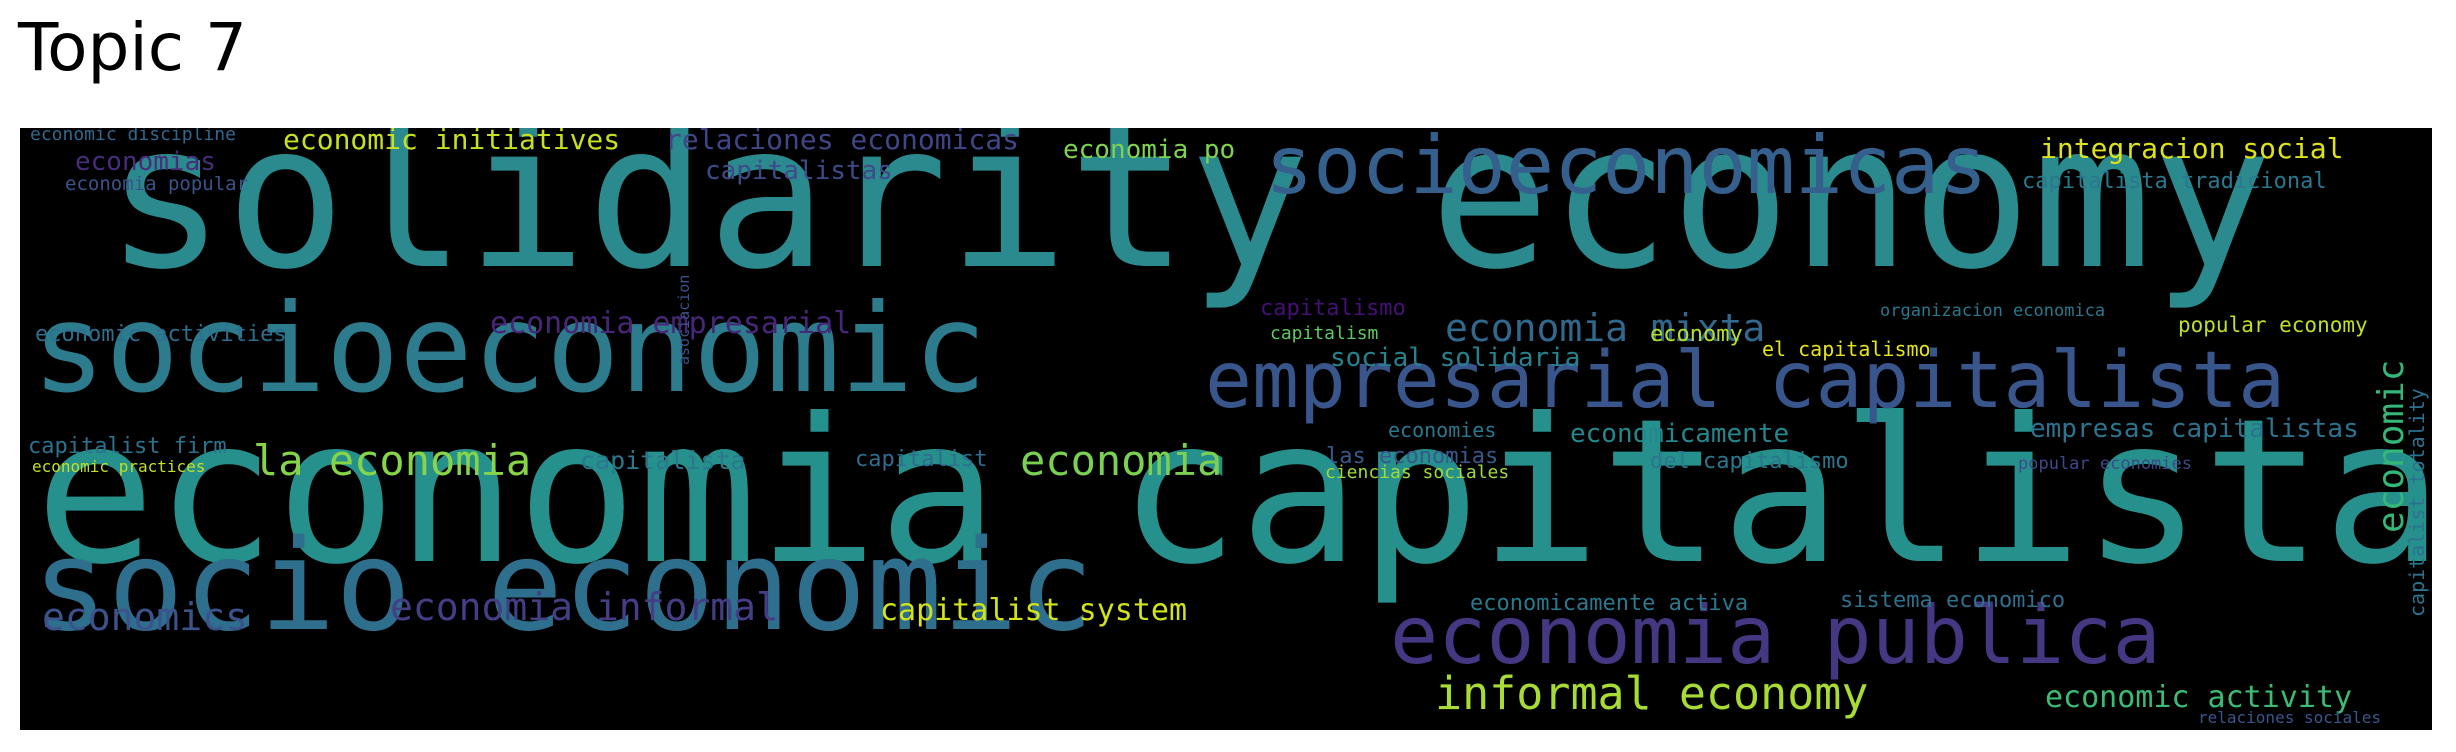 The width and height of the screenshot is (2456, 752). What do you see at coordinates (1333, 308) in the screenshot?
I see `word-32: capitalismo` at bounding box center [1333, 308].